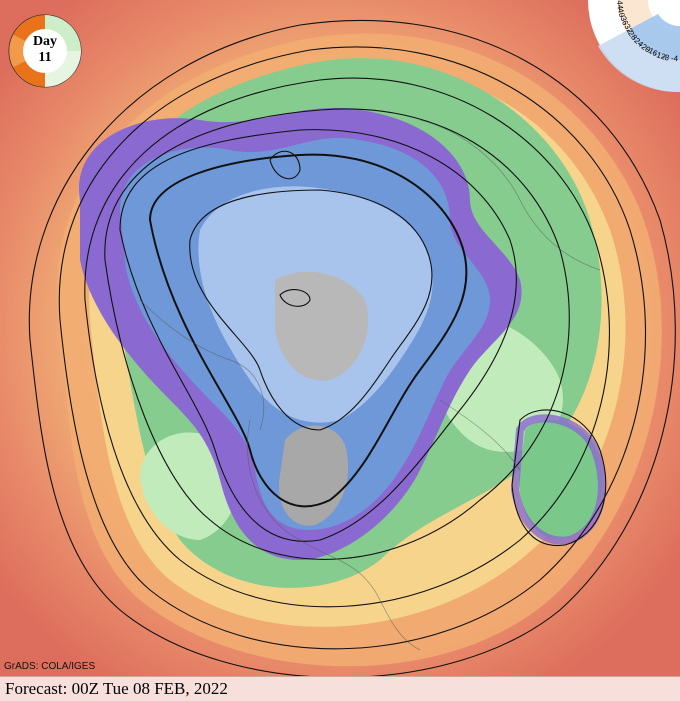 Image resolution: width=680 pixels, height=701 pixels. Describe the element at coordinates (620, 5) in the screenshot. I see `scale-tick-label: -44` at that location.